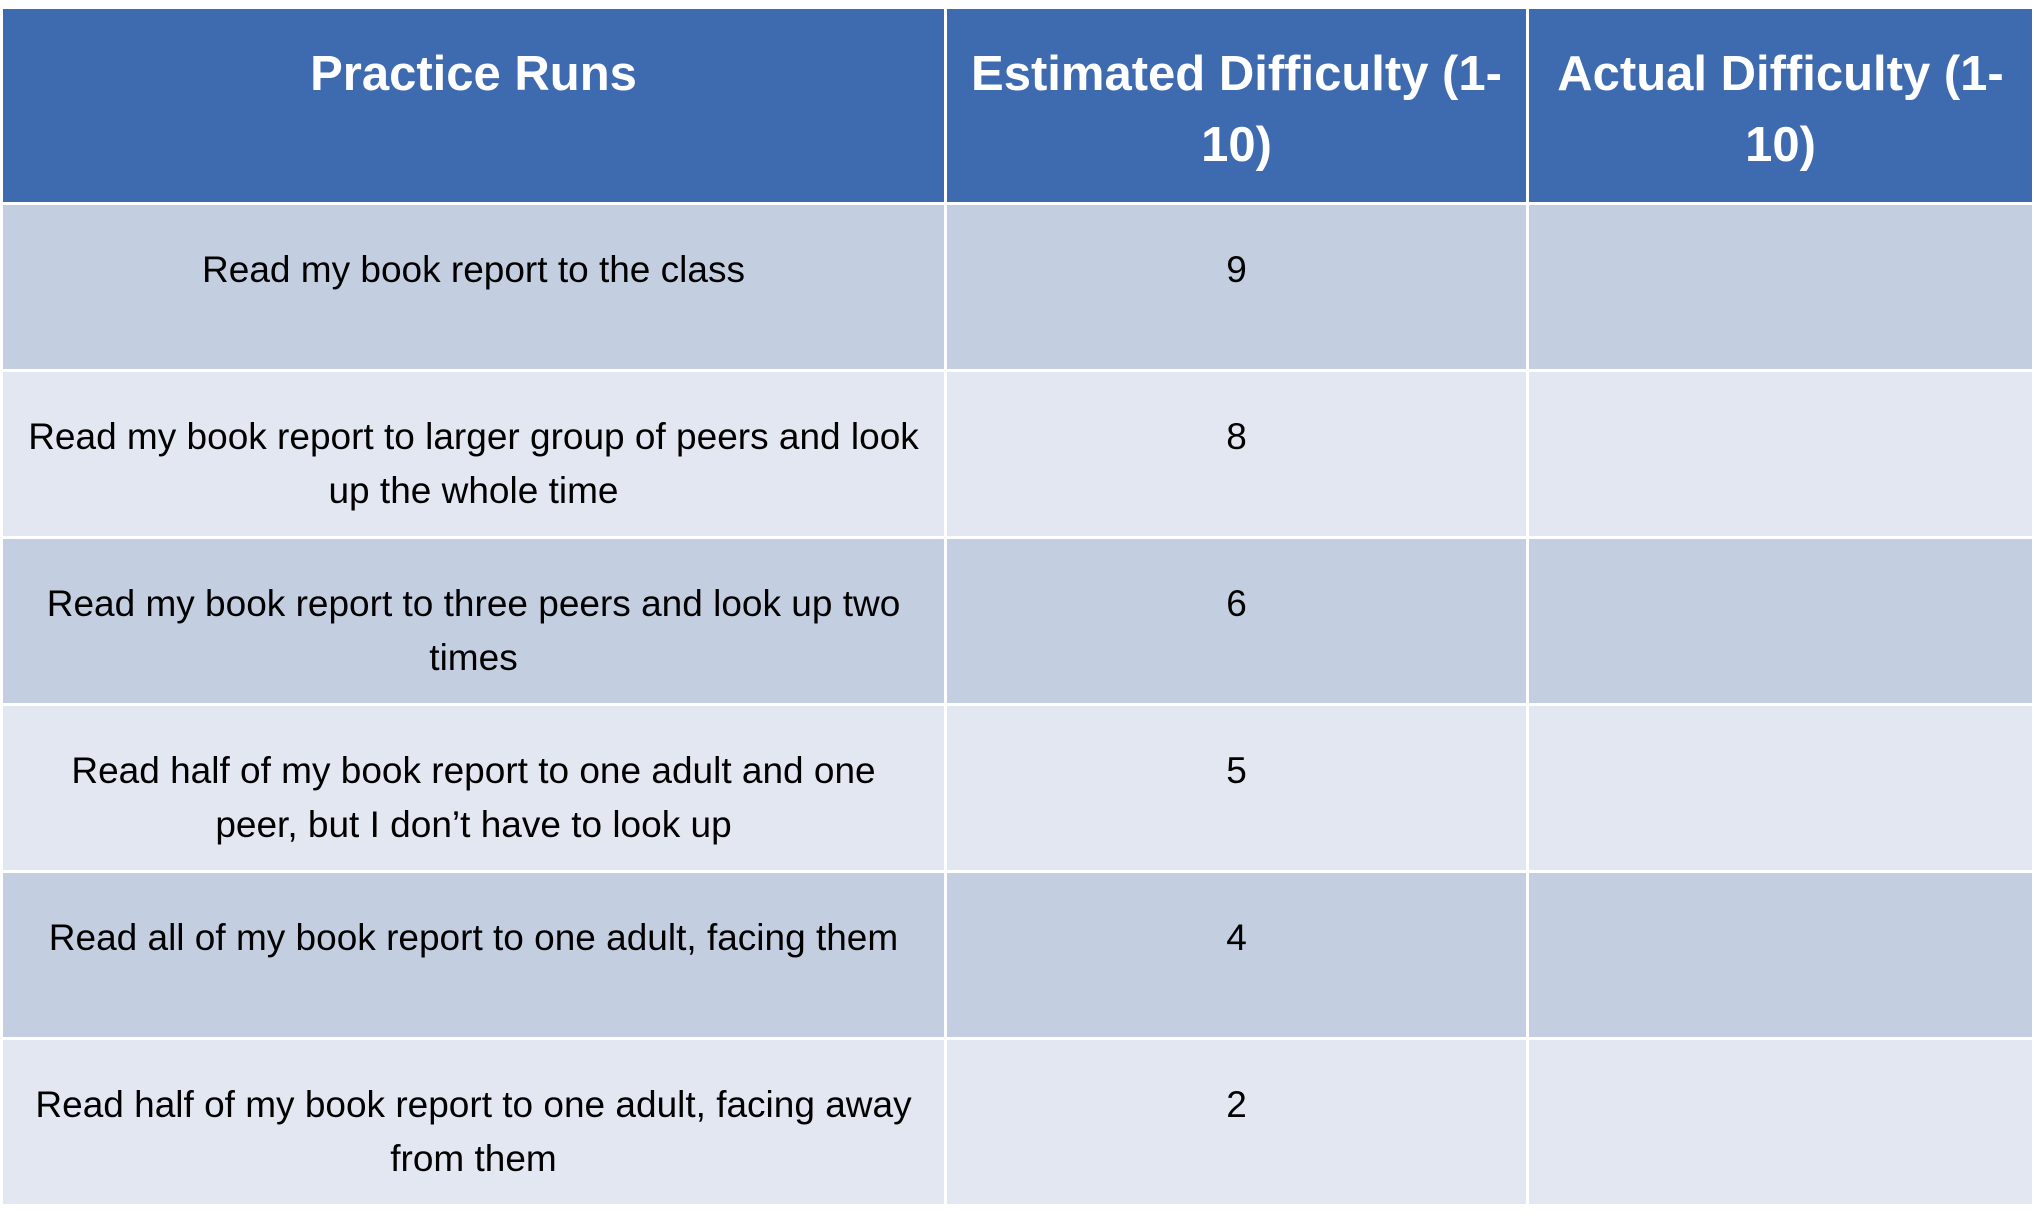 The height and width of the screenshot is (1220, 2034). Describe the element at coordinates (1236, 621) in the screenshot. I see `estimated-cell: 6` at that location.